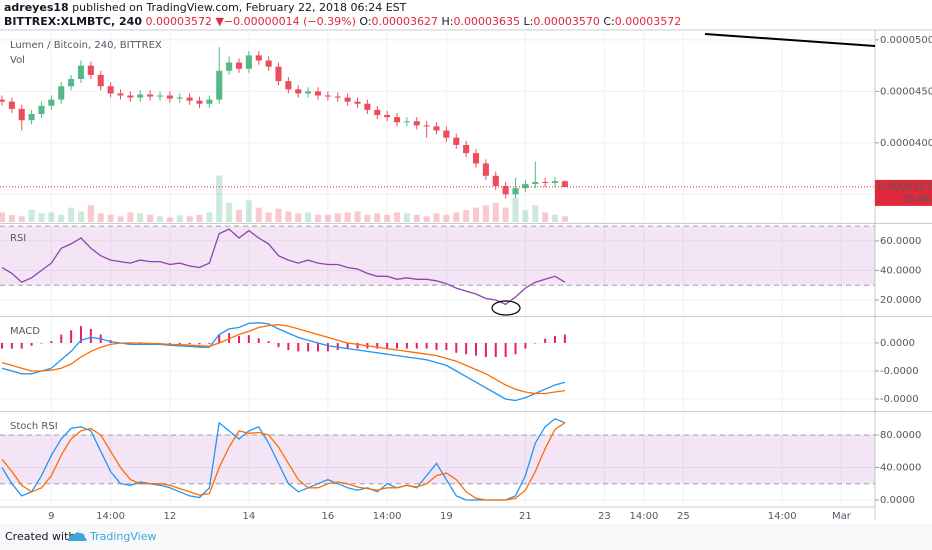  I want to click on ohlc-key: H:, so click(448, 21).